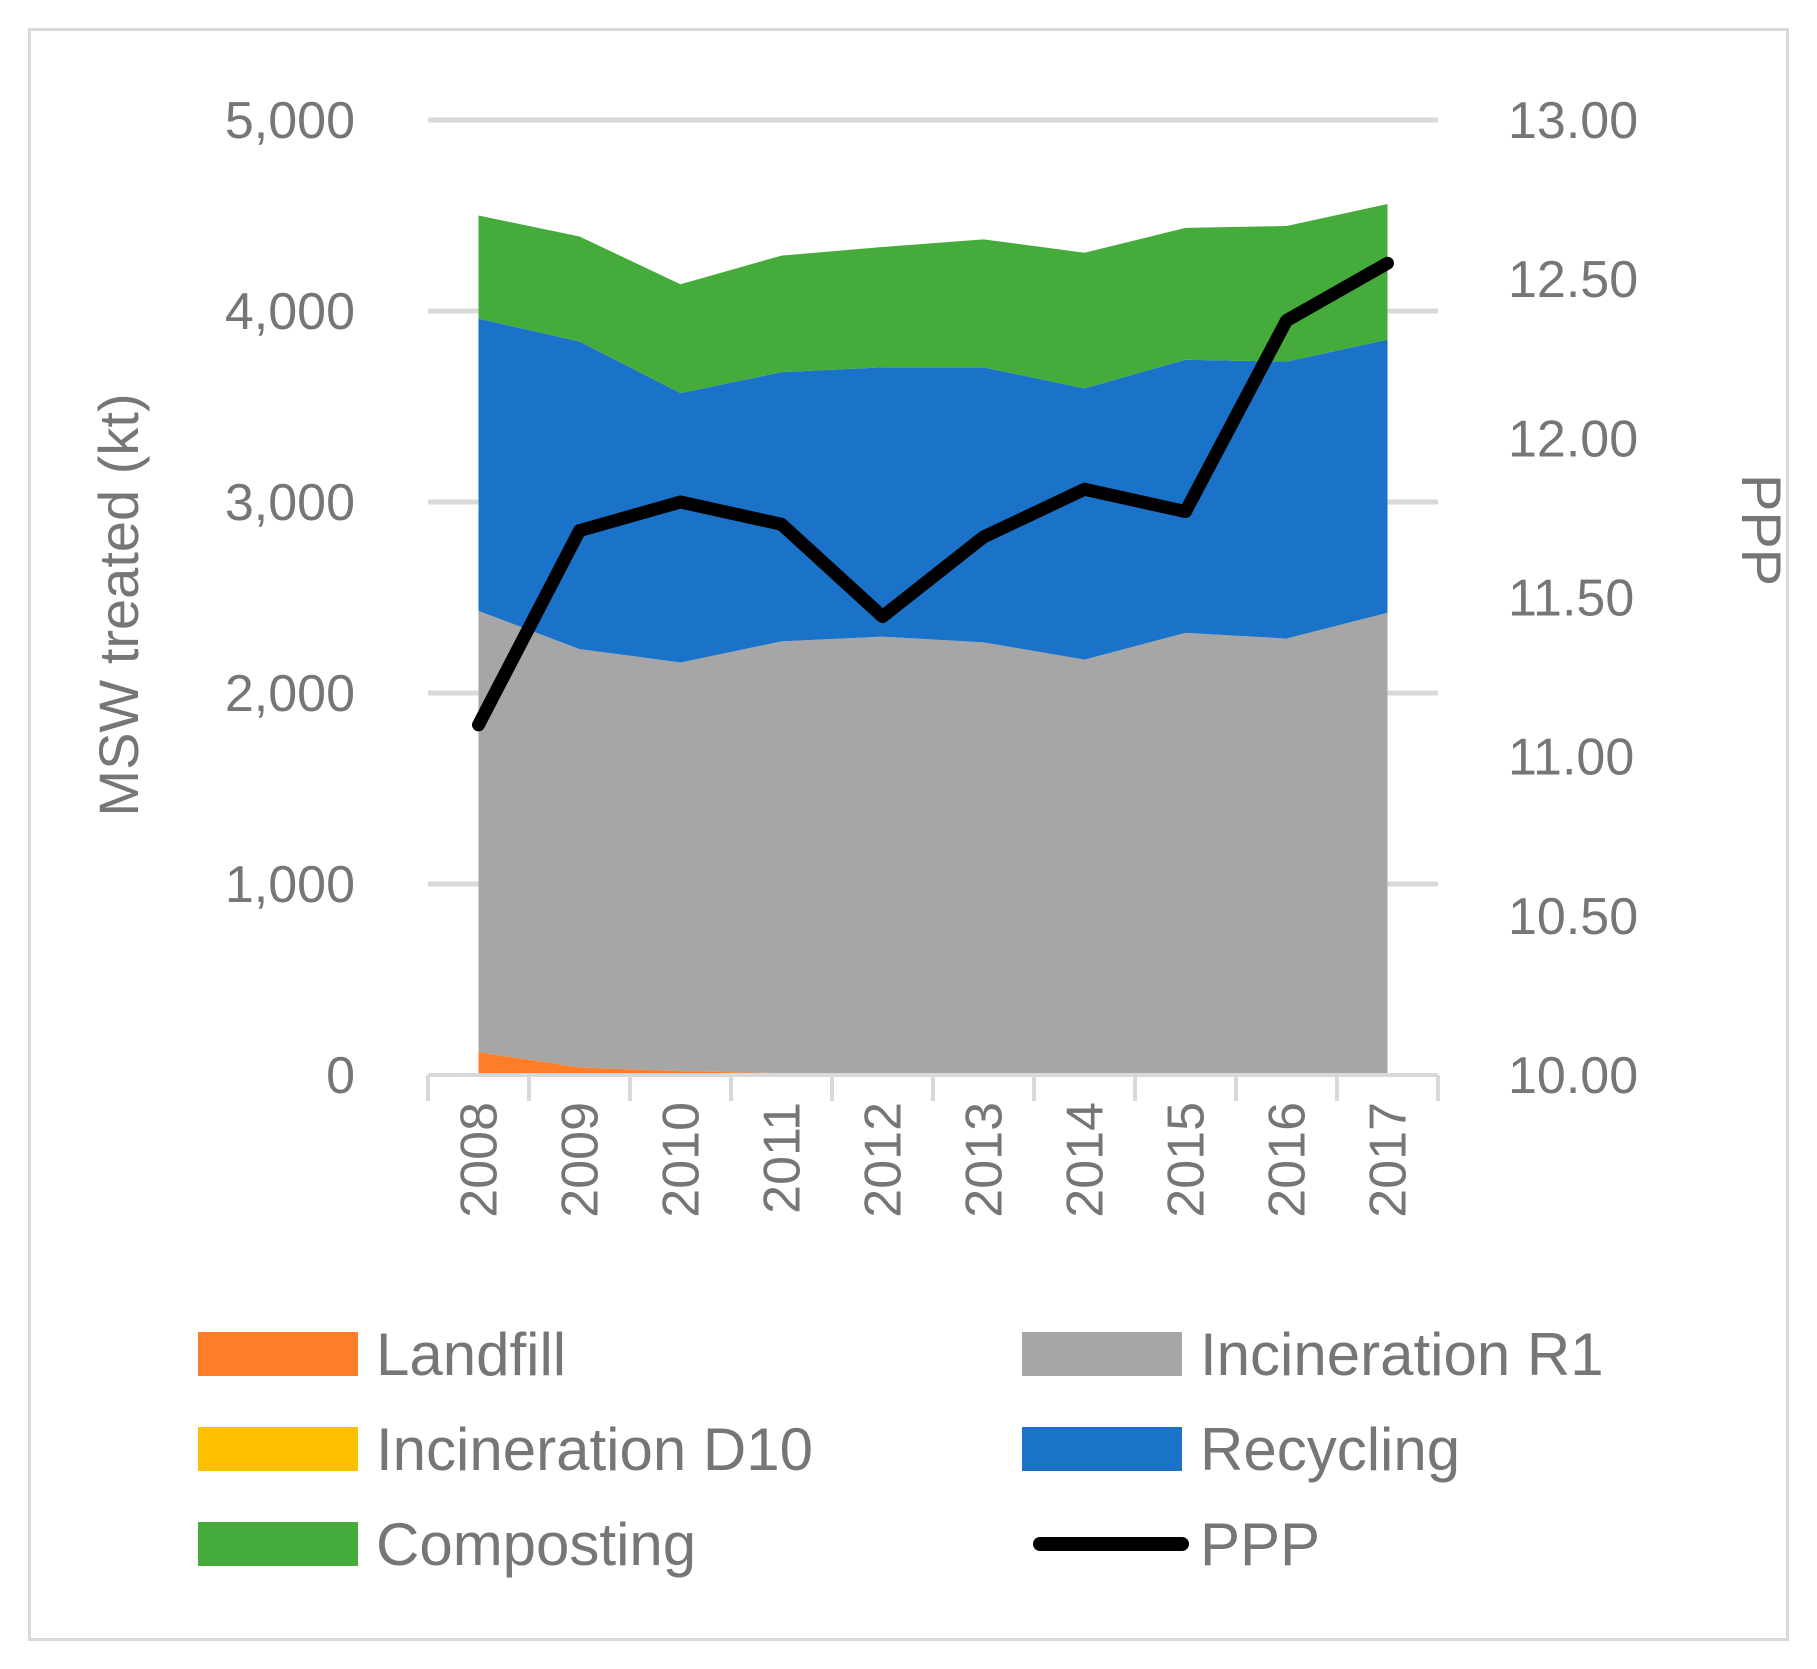 Image resolution: width=1817 pixels, height=1669 pixels. What do you see at coordinates (933, 1145) in the screenshot?
I see `x-axis: 2008 2009 2010 2011 2012 2013 2014 2015 2016 2017` at bounding box center [933, 1145].